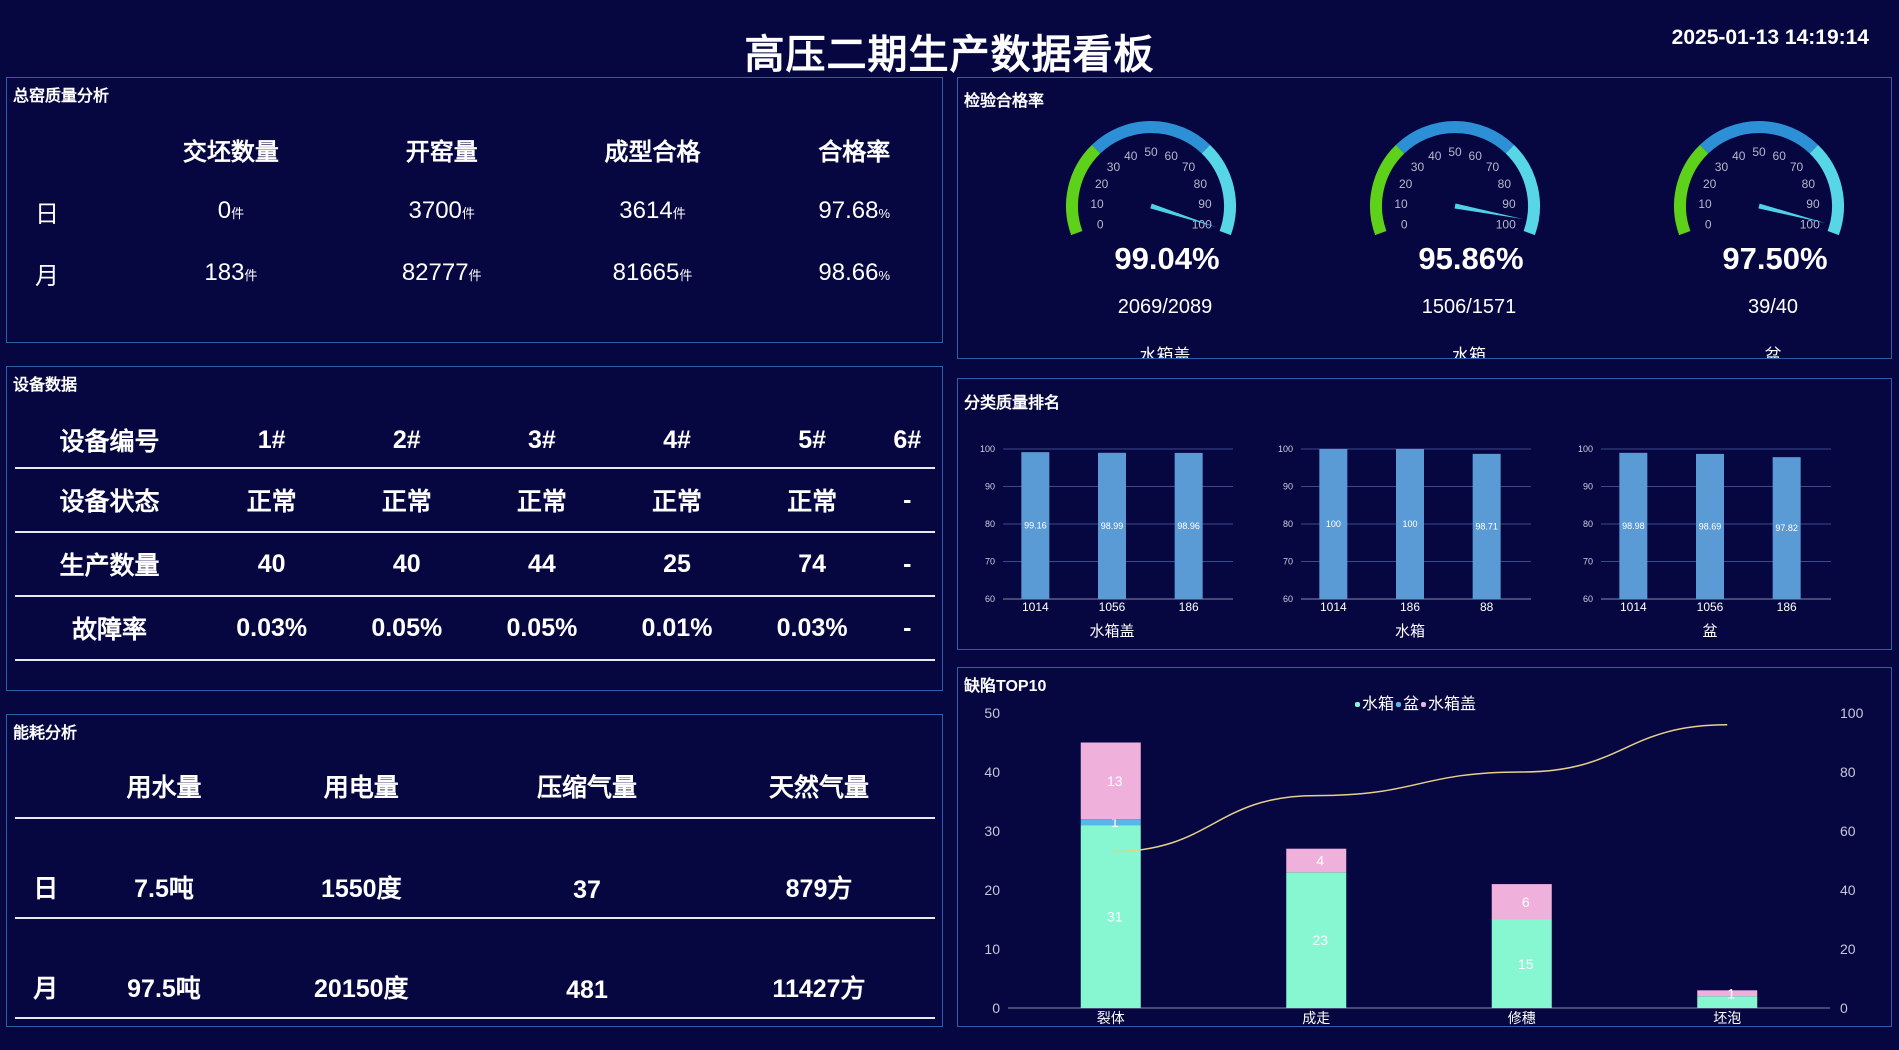 Image resolution: width=1899 pixels, height=1050 pixels. Describe the element at coordinates (1470, 258) in the screenshot. I see `gauge-value: 95.86%` at that location.